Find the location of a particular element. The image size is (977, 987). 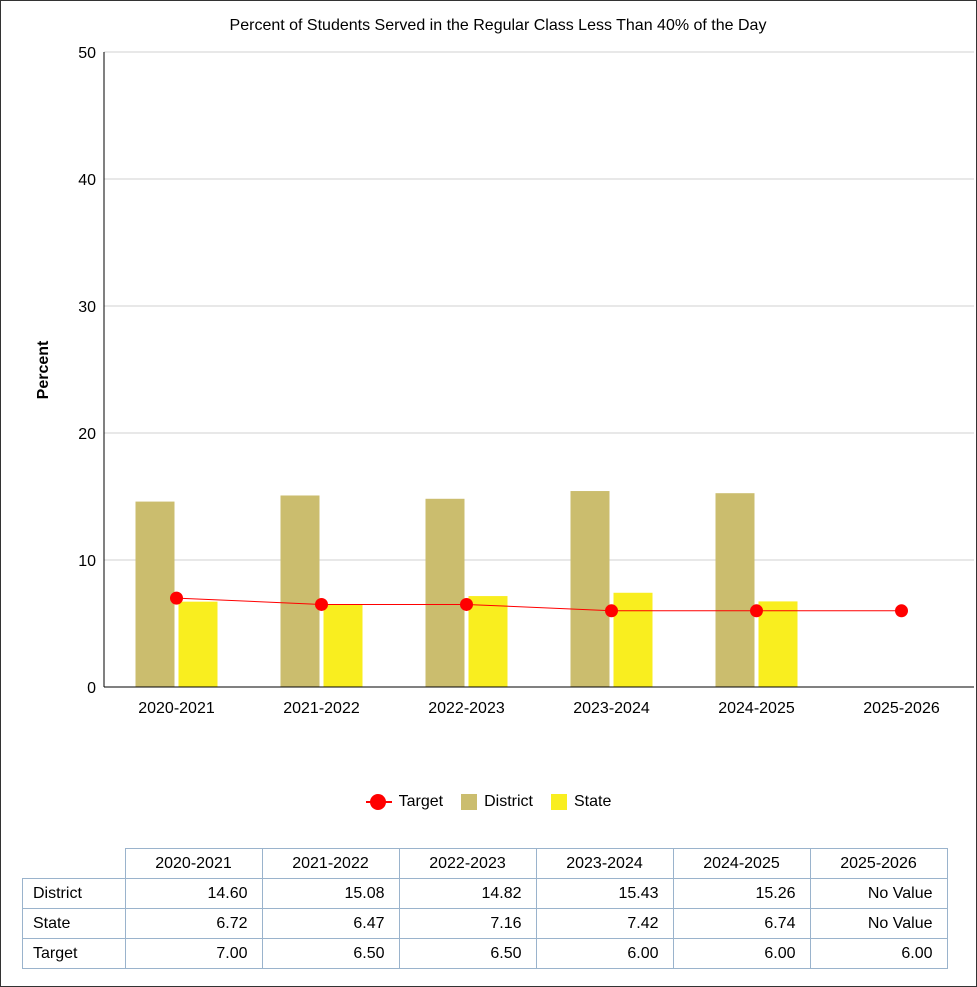

legend-item-district: District is located at coordinates (497, 802).